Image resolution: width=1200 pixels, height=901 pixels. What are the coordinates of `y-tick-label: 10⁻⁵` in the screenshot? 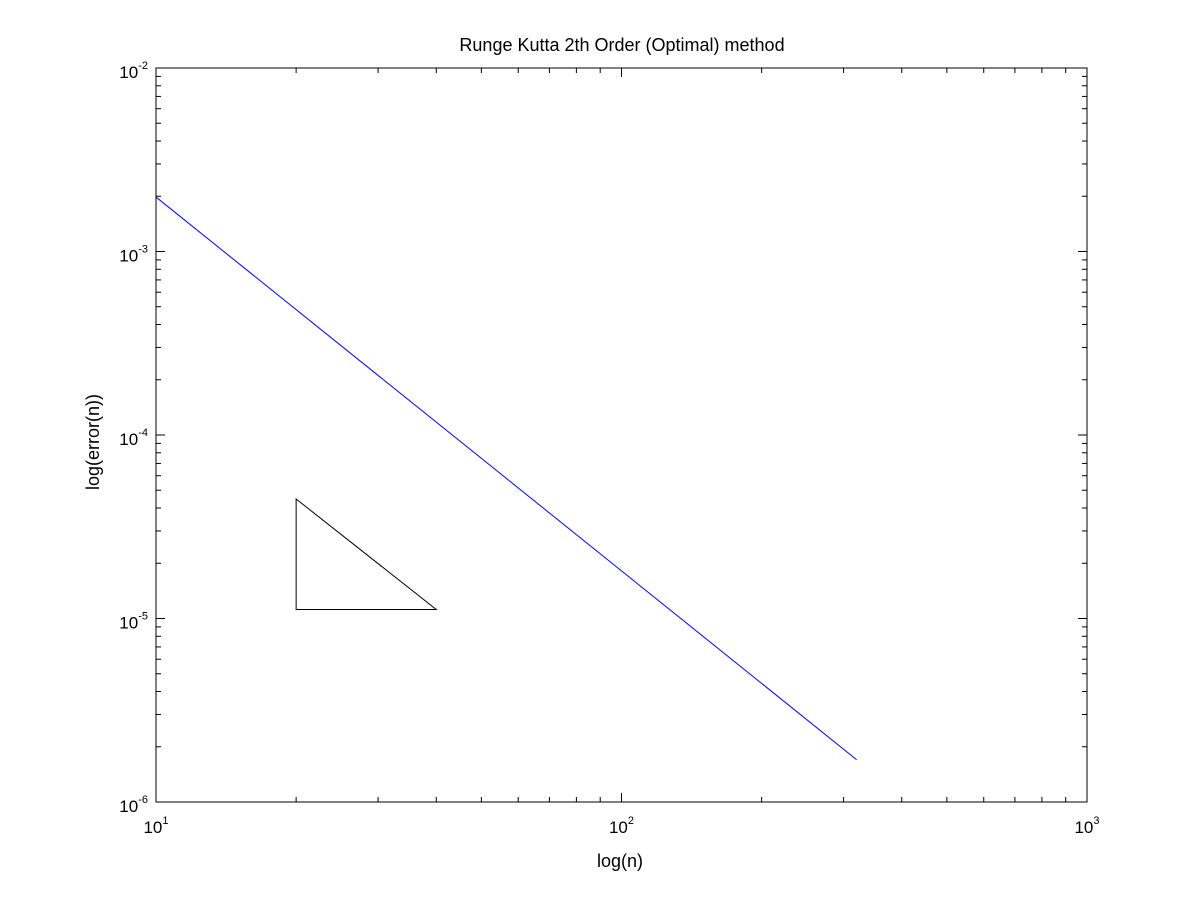 It's located at (133, 622).